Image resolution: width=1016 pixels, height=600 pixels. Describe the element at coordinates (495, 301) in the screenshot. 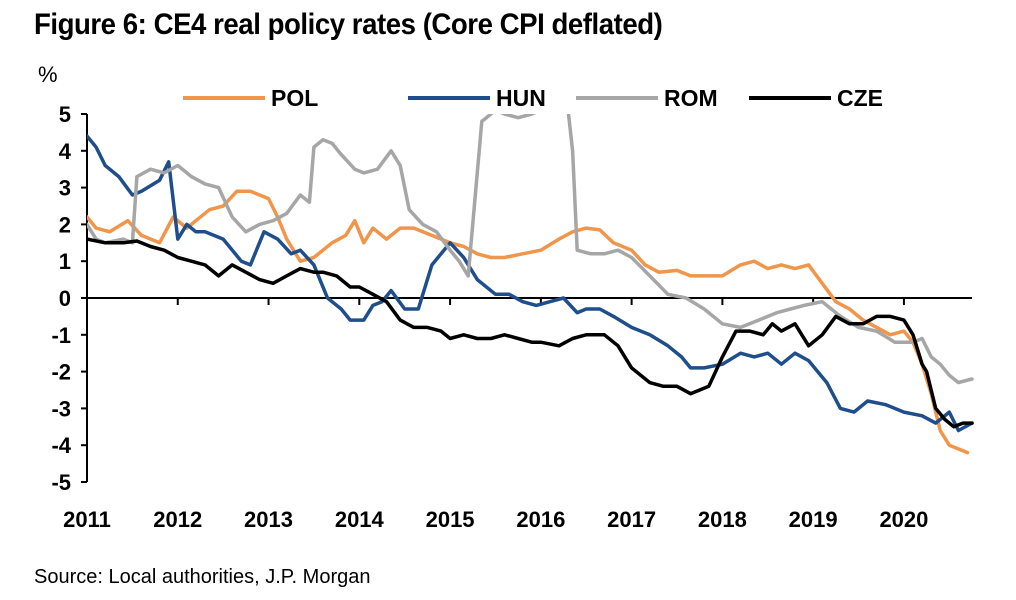

I see `x-axis-tick-marks` at that location.